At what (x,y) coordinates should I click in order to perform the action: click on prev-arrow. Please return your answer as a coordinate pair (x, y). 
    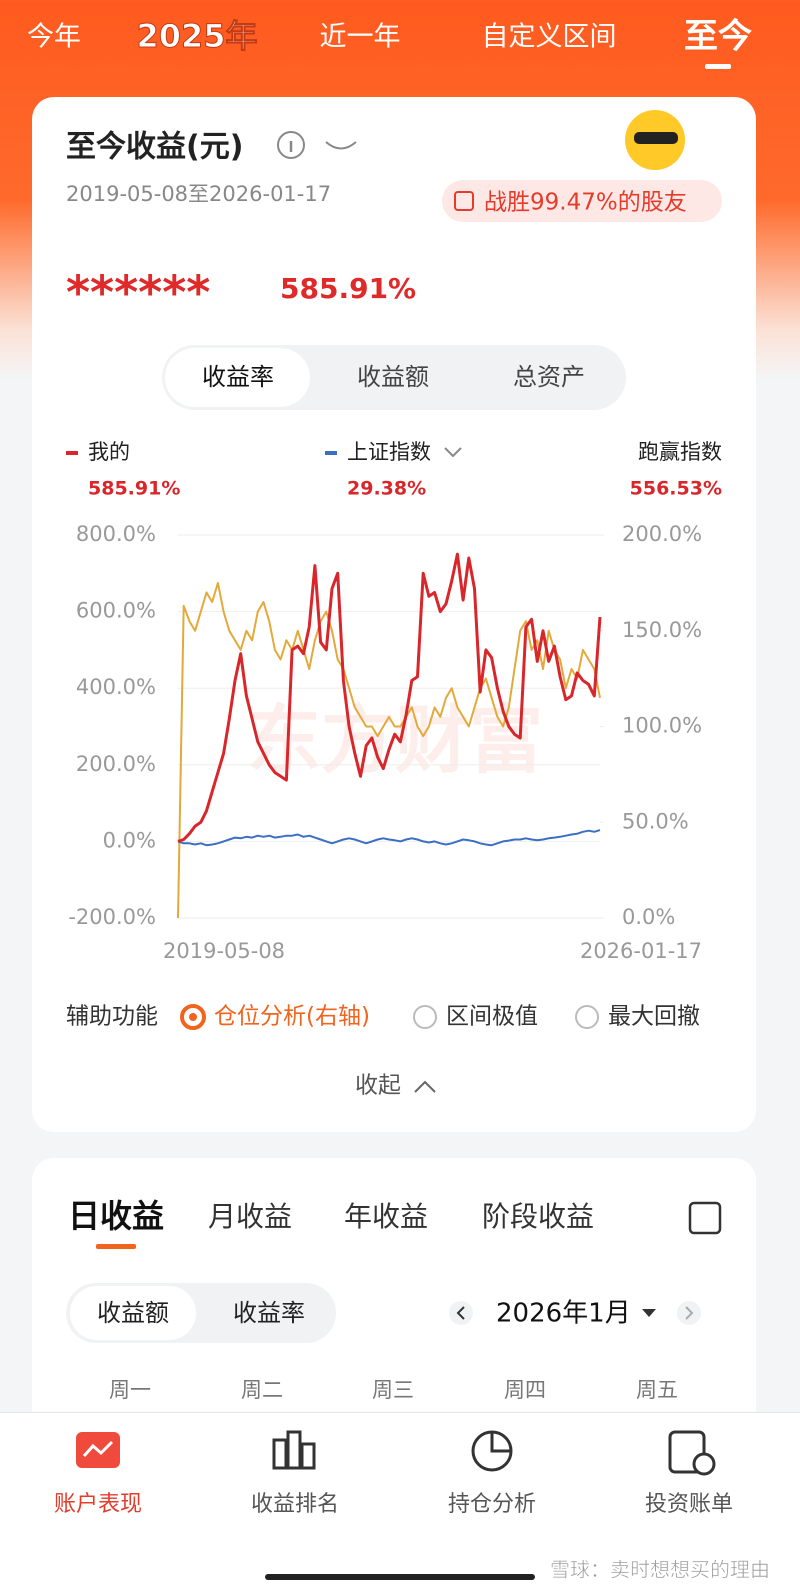
    Looking at the image, I should click on (460, 1313).